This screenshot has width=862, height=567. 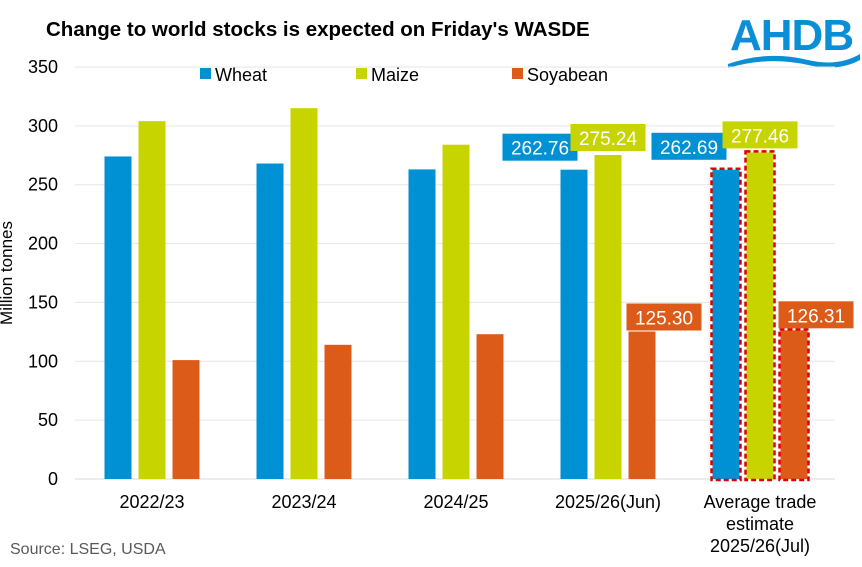 I want to click on ahdb-logo: AHDB, so click(x=794, y=39).